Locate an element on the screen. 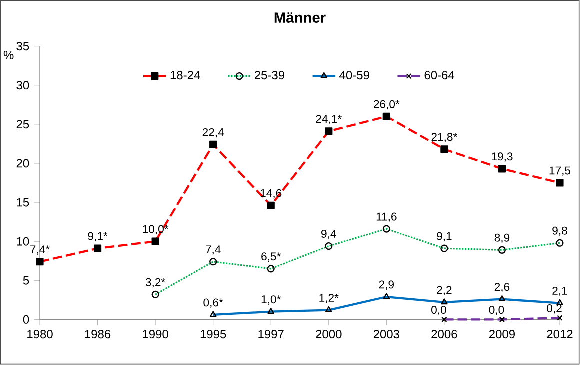 The height and width of the screenshot is (365, 580). data-label: 9,1* is located at coordinates (98, 237).